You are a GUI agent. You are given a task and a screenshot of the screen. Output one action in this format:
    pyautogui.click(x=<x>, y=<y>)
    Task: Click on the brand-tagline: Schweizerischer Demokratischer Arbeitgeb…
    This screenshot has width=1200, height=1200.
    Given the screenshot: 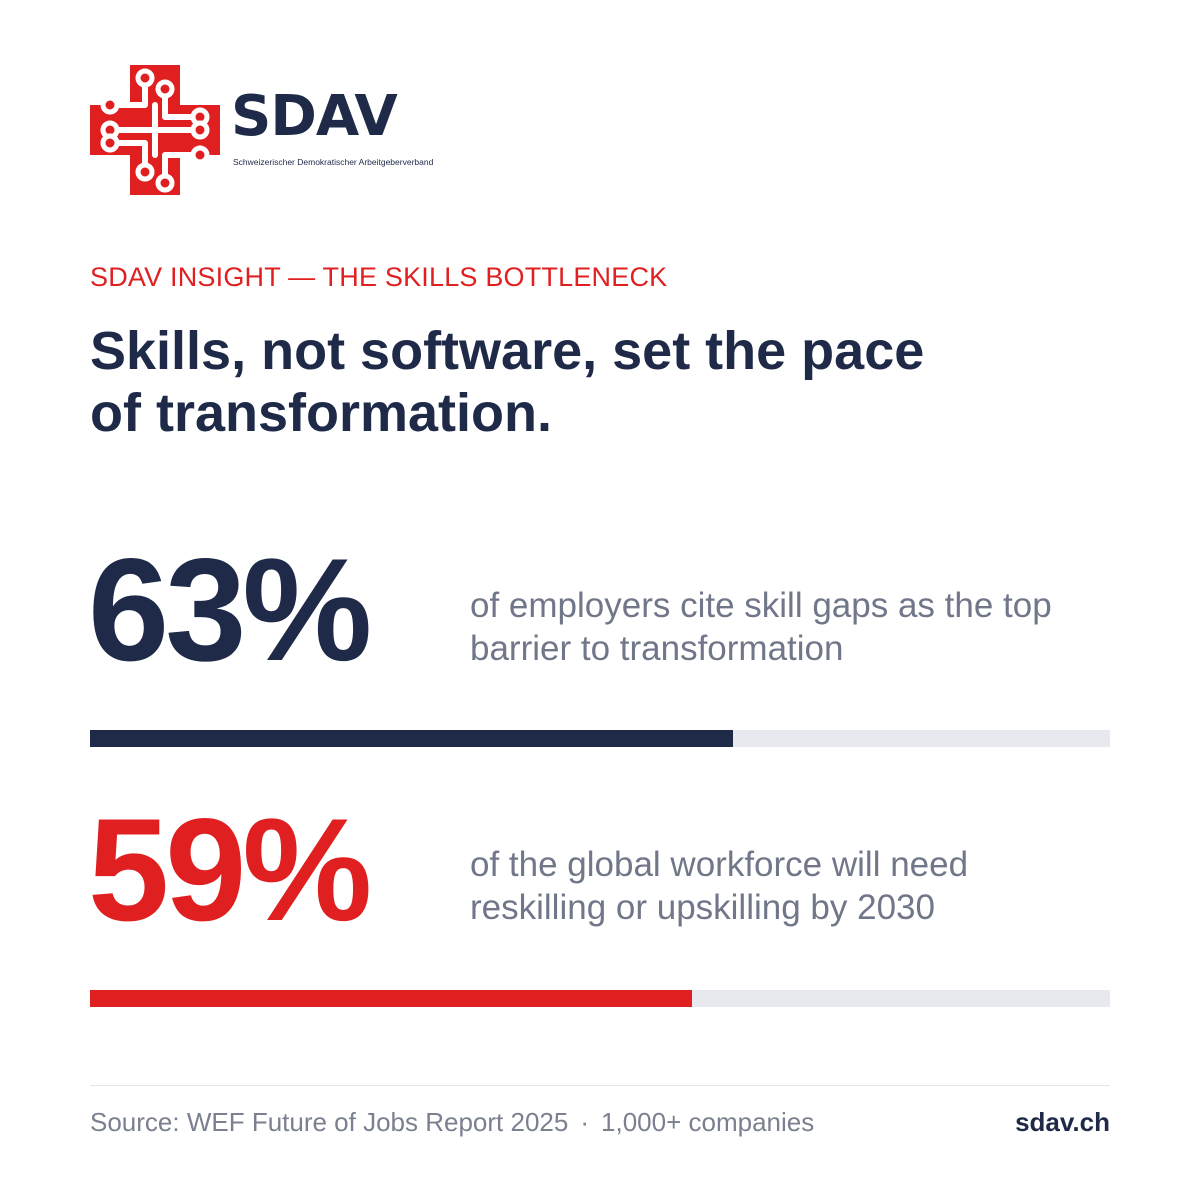 What is the action you would take?
    pyautogui.click(x=333, y=162)
    